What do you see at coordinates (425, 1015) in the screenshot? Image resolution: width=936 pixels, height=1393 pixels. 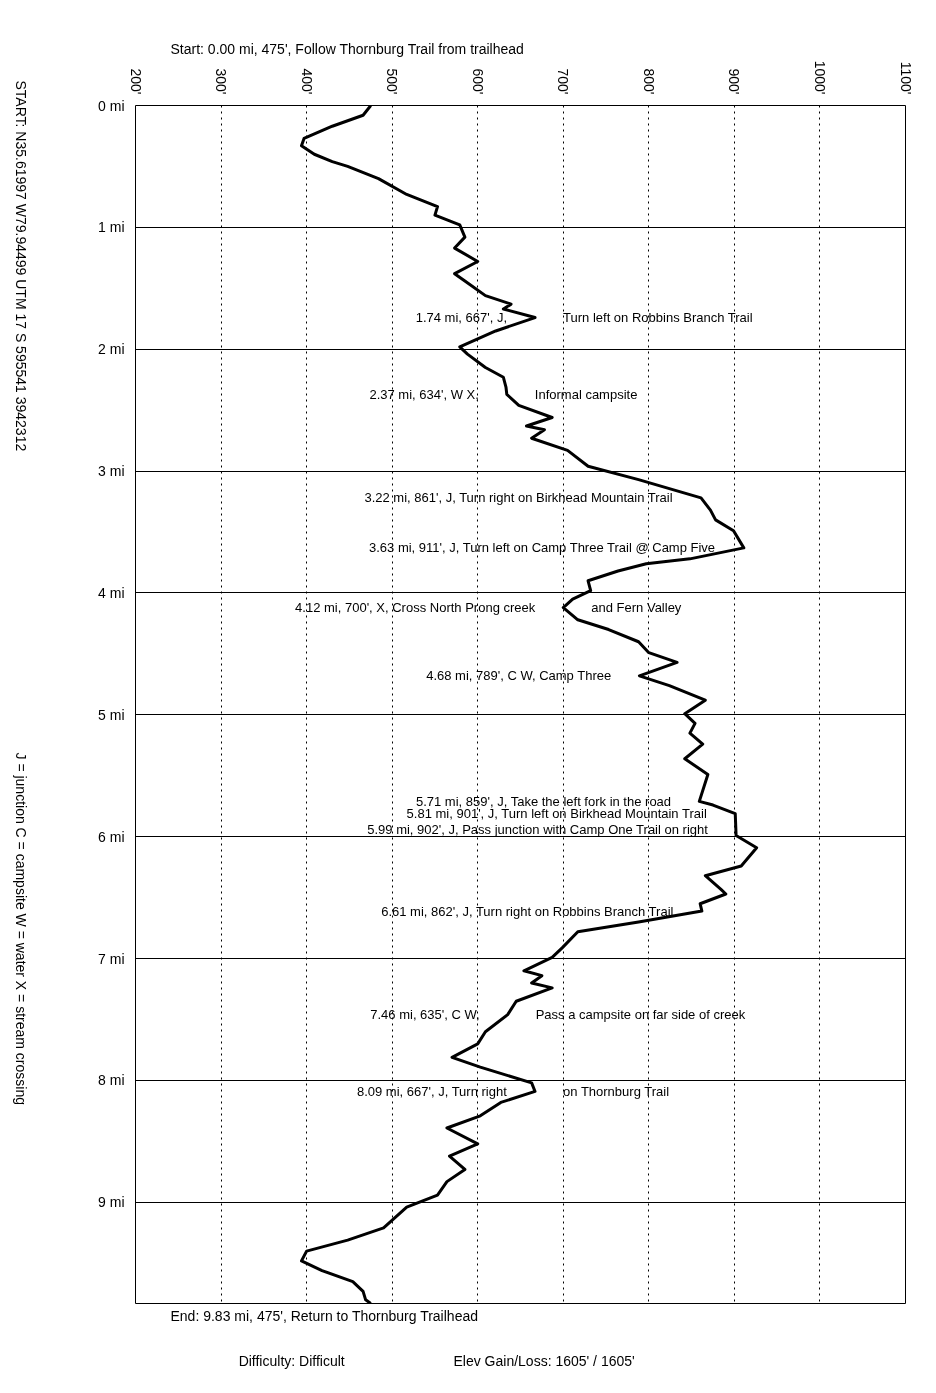 I see `annotation: 7.46 mi, 635', C W,` at bounding box center [425, 1015].